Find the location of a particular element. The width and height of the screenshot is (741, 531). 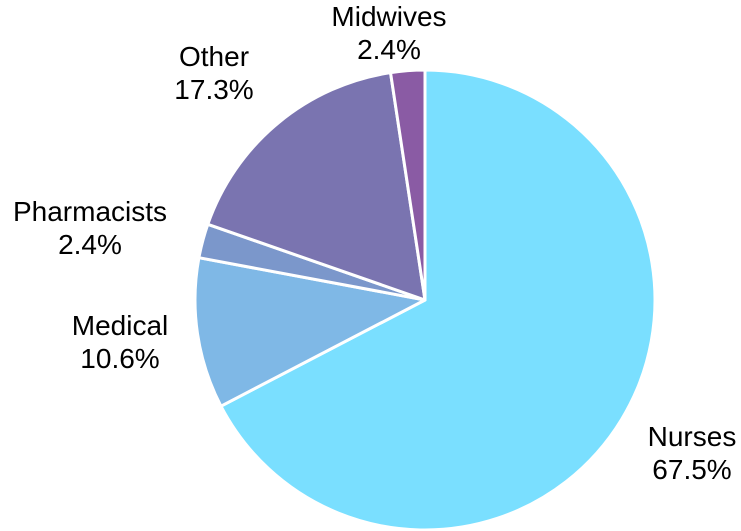

slice-label-other: Other is located at coordinates (214, 56).